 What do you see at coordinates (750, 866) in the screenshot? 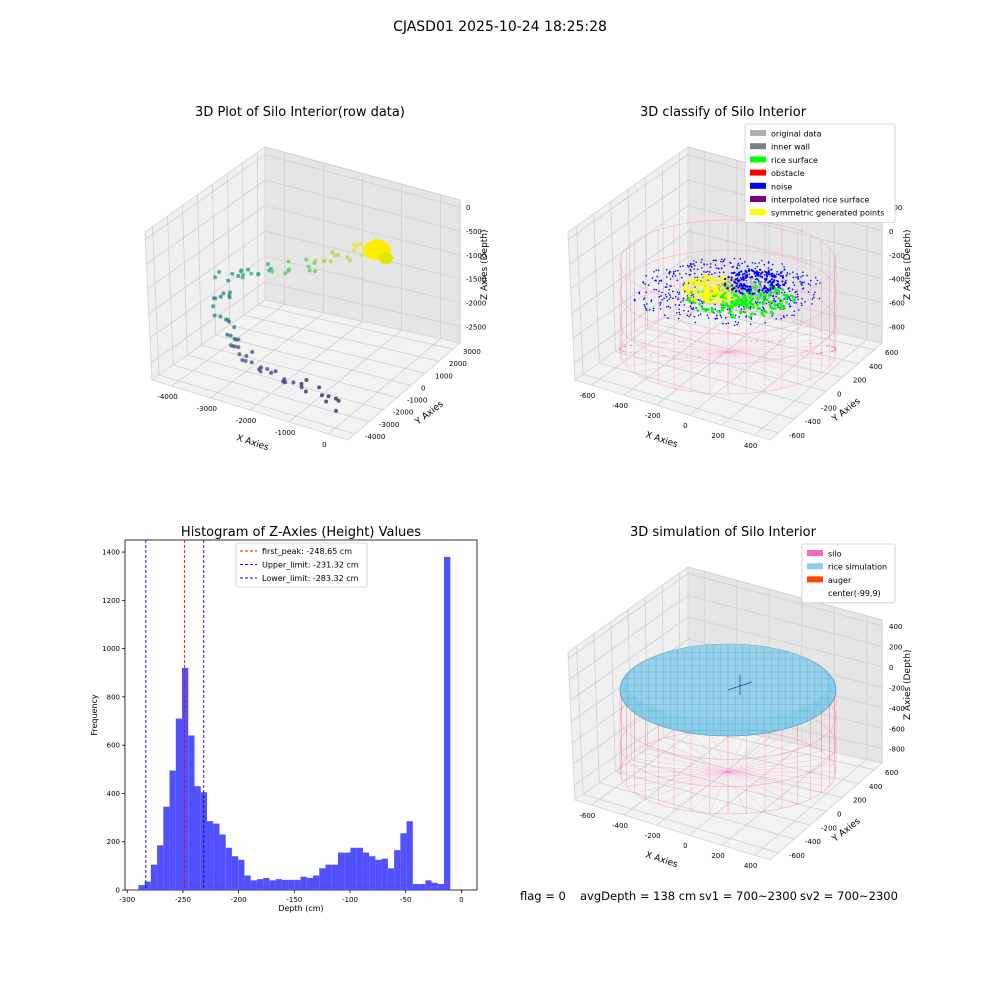
I see `x-tick-label: 400` at bounding box center [750, 866].